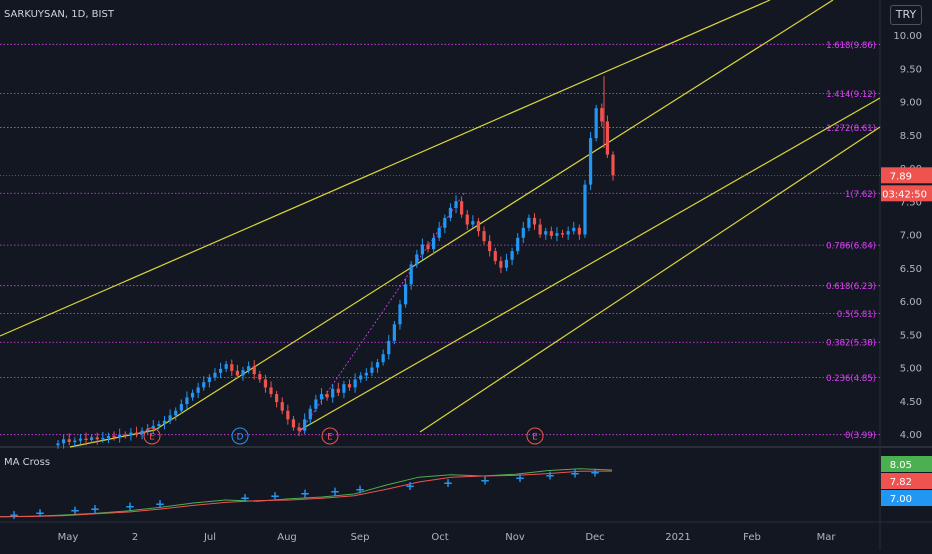 The width and height of the screenshot is (932, 554). What do you see at coordinates (439, 537) in the screenshot?
I see `time-tick-label: Oct` at bounding box center [439, 537].